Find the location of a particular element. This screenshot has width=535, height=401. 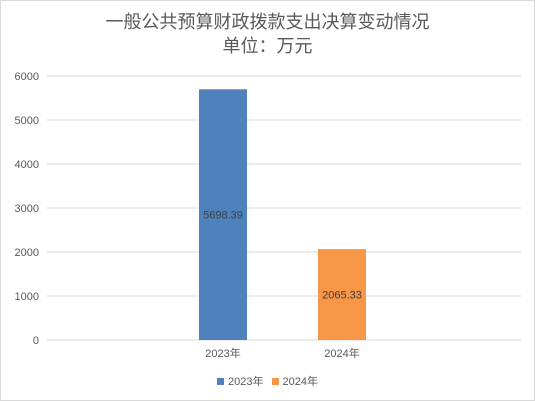

data-label-2: 2065.33 is located at coordinates (342, 296).